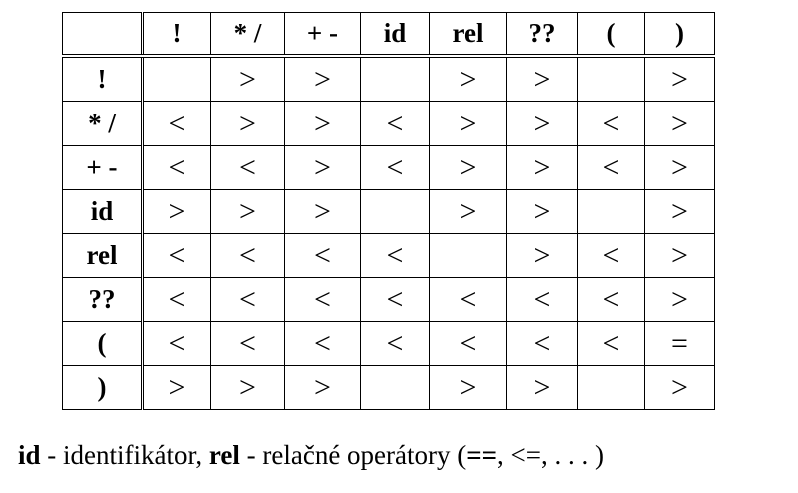  I want to click on table-row: ! > > > > >, so click(388, 78).